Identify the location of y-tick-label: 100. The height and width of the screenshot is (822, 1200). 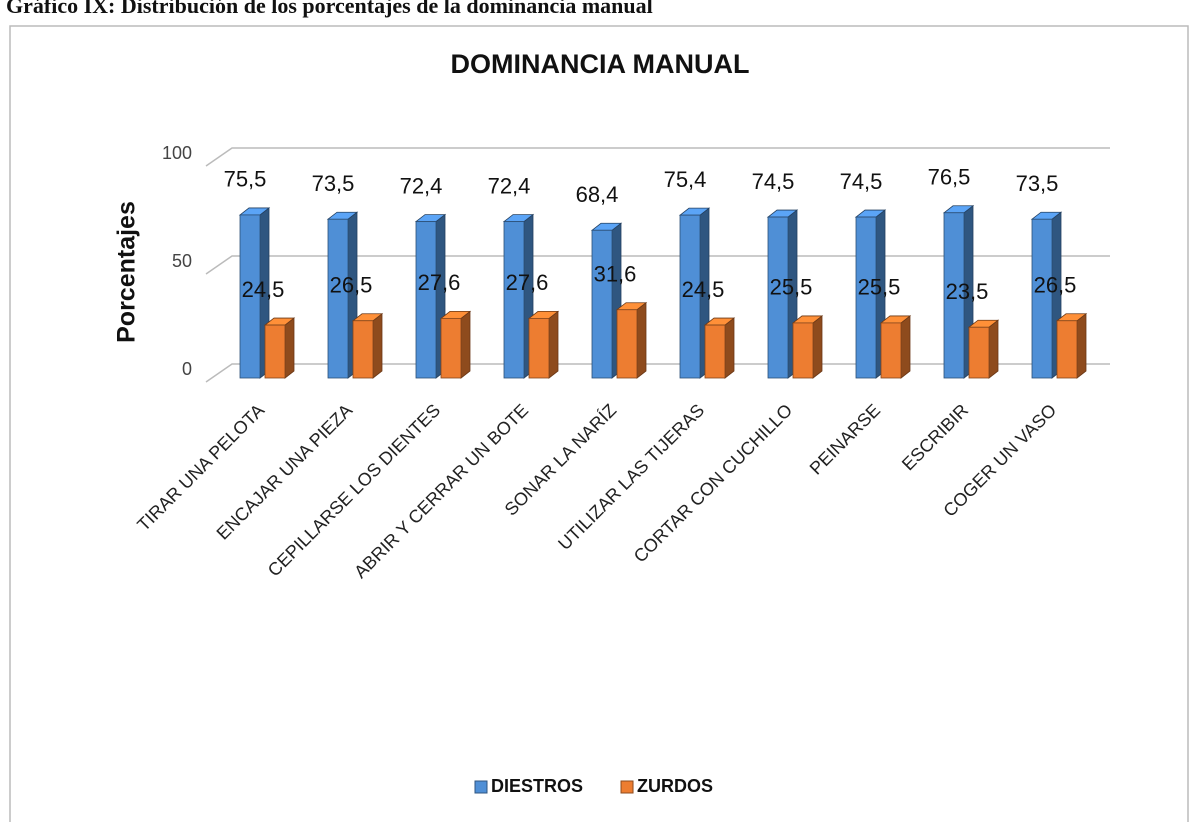
(177, 153).